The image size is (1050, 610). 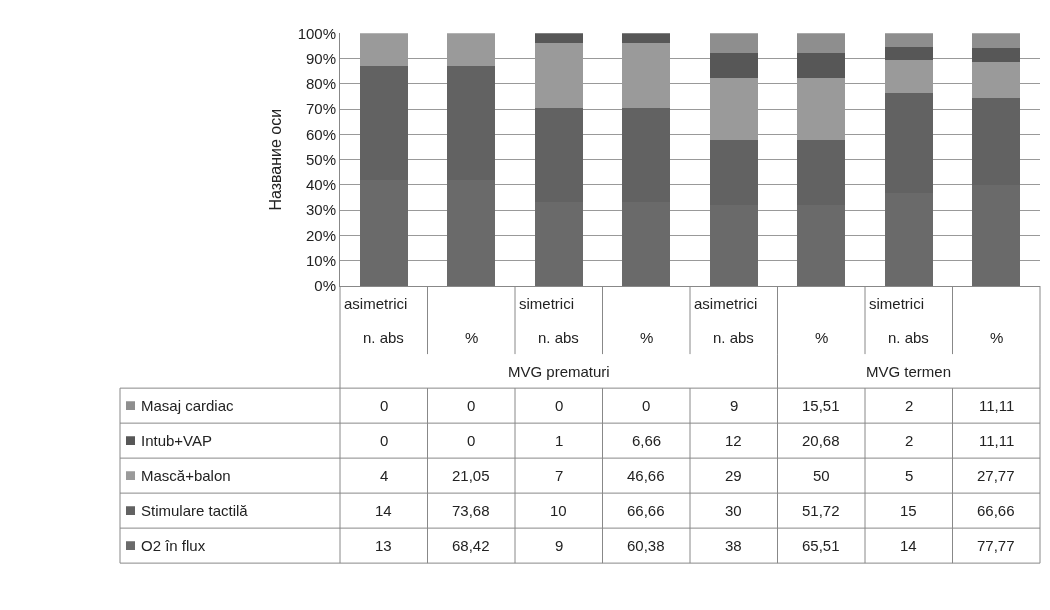 What do you see at coordinates (275, 159) in the screenshot?
I see `y-axis-title: Название оси` at bounding box center [275, 159].